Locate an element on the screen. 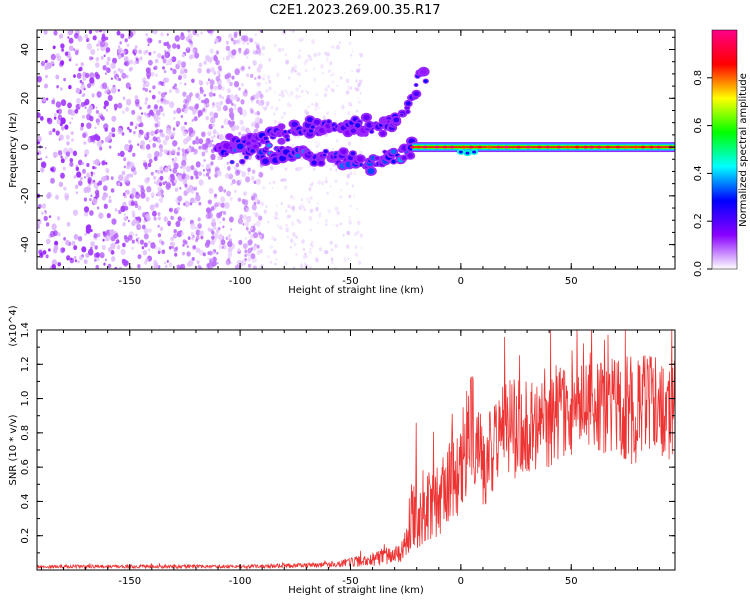 This screenshot has width=750, height=600. x-tick-label: -100 is located at coordinates (240, 581).